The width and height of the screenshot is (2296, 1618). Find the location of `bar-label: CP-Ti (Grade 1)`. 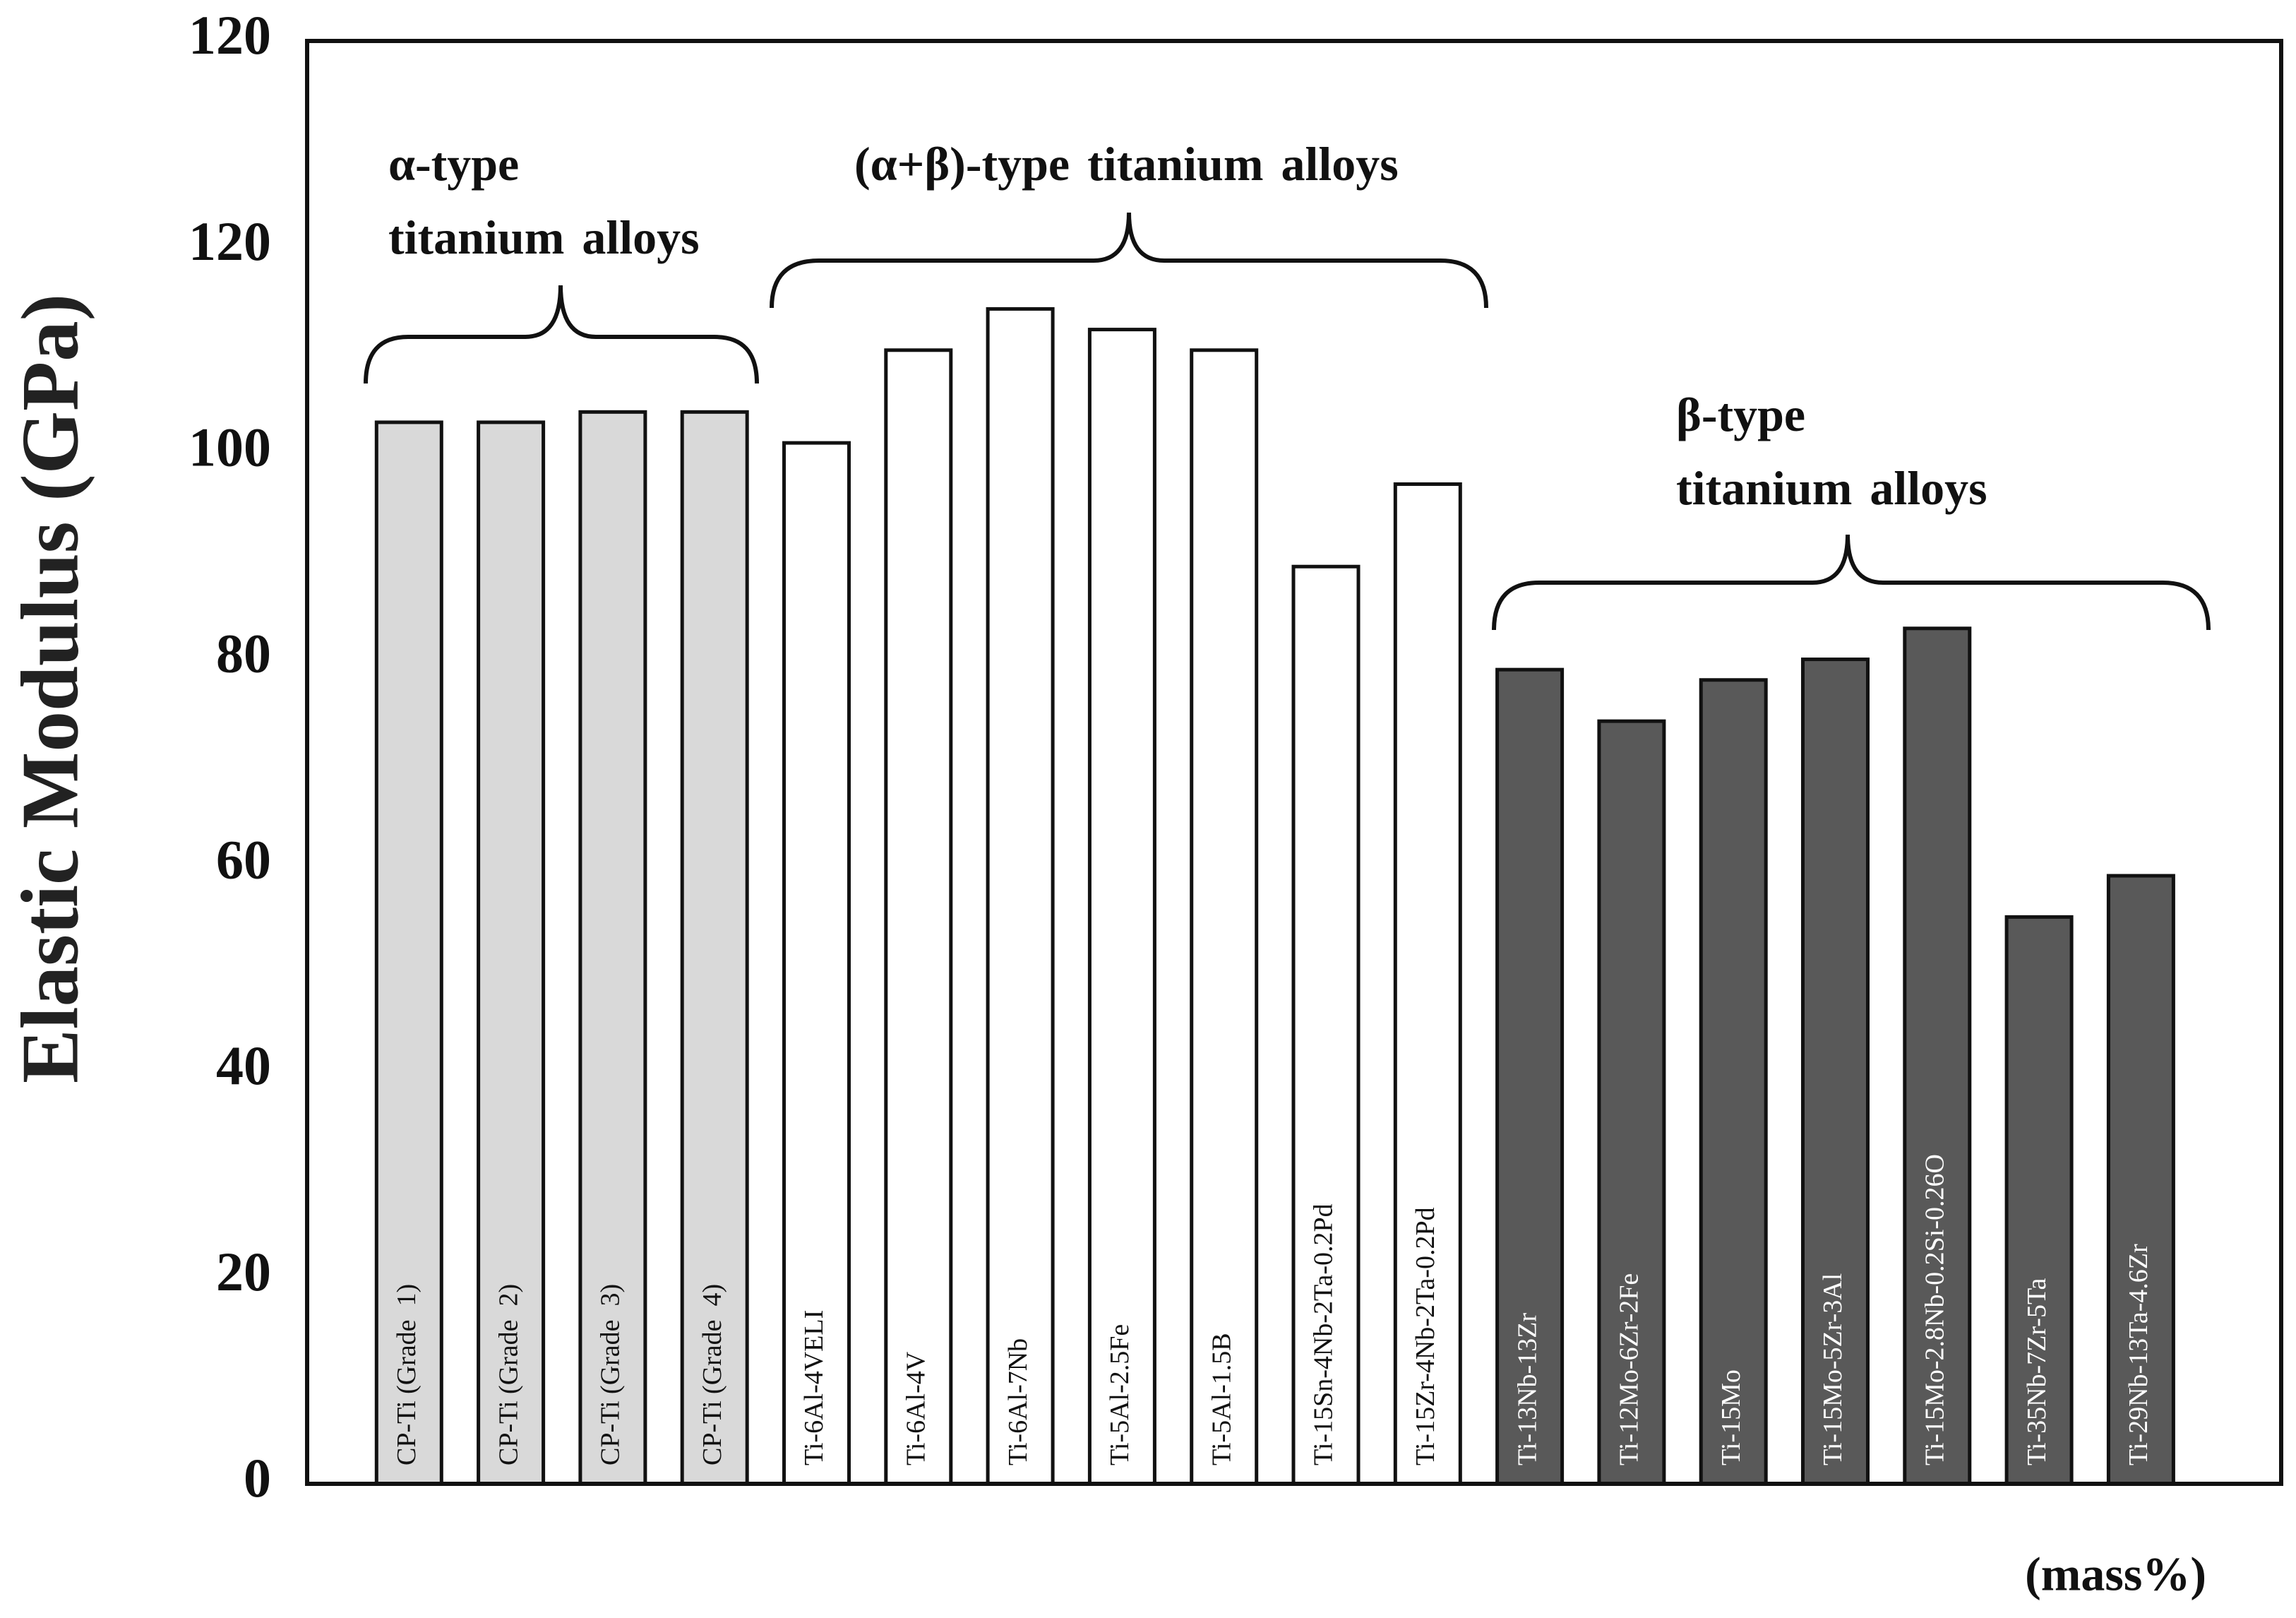

bar-label: CP-Ti (Grade 1) is located at coordinates (406, 1374).